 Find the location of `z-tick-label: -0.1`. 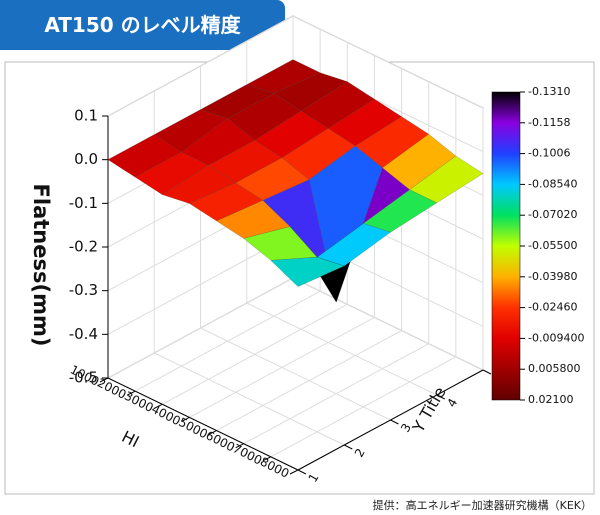

z-tick-label: -0.1 is located at coordinates (83, 203).